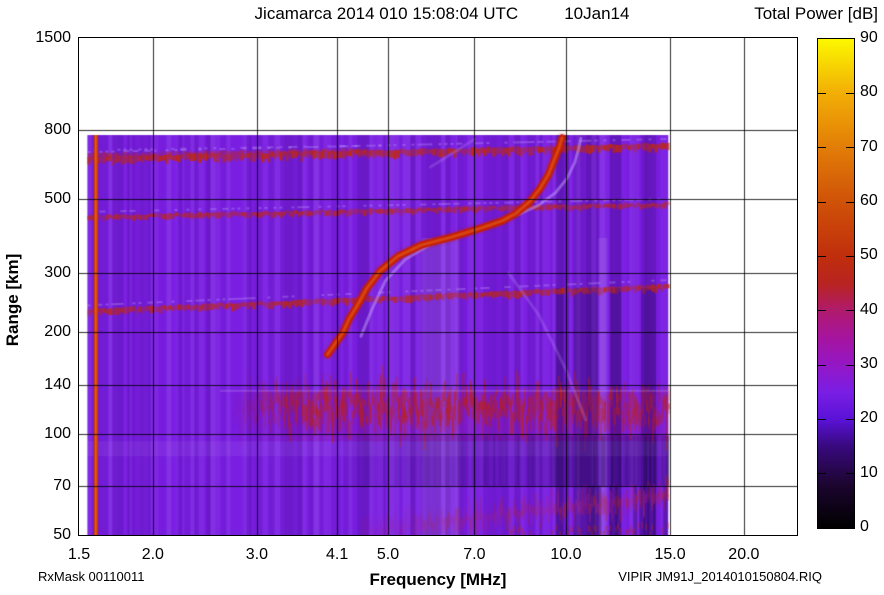 The height and width of the screenshot is (595, 884). Describe the element at coordinates (869, 472) in the screenshot. I see `colorbar-tick-label: 10` at that location.